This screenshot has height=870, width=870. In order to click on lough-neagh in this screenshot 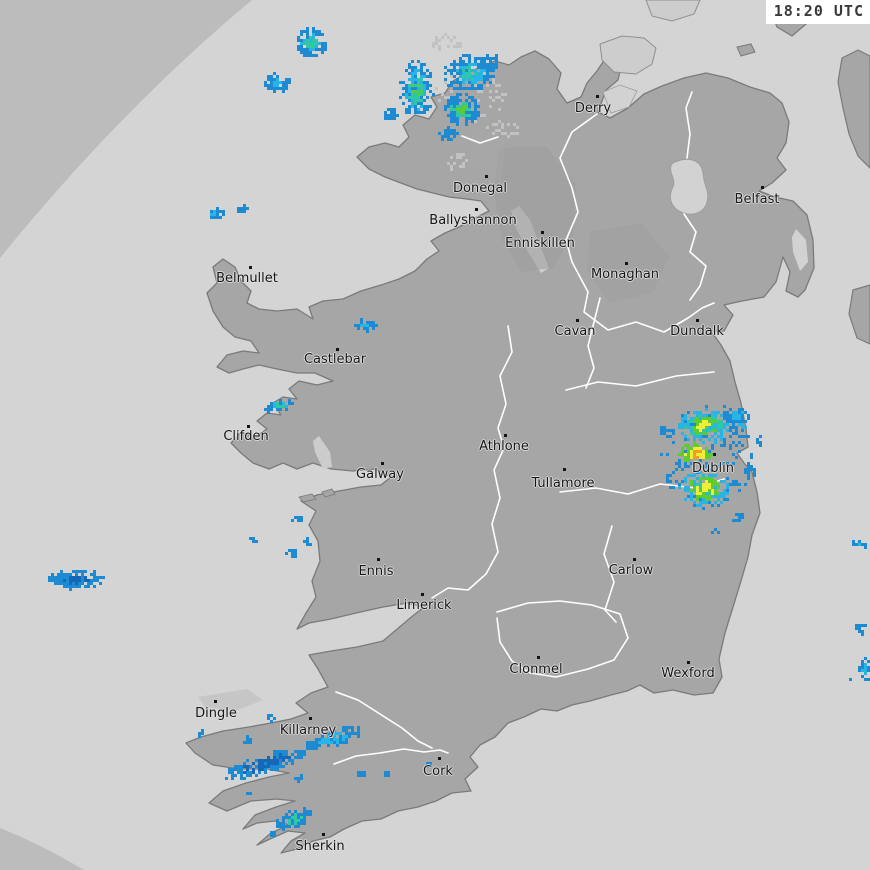, I will do `click(689, 187)`.